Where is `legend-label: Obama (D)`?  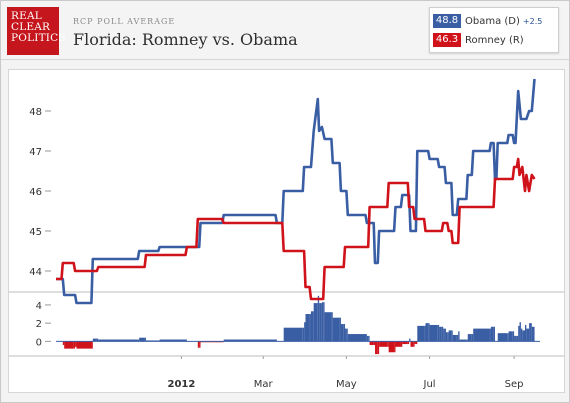
legend-label: Obama (D) is located at coordinates (492, 21).